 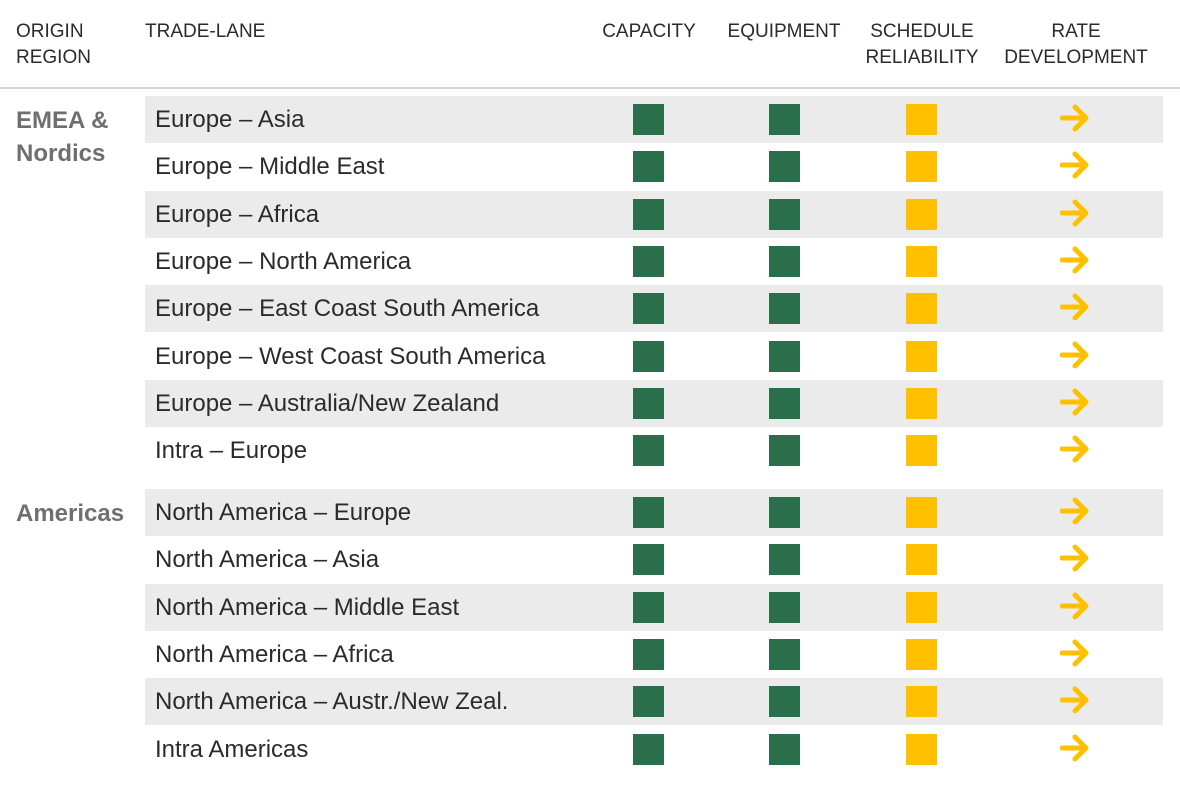 I want to click on table-row: Europe – West Coast South America, so click(x=654, y=356).